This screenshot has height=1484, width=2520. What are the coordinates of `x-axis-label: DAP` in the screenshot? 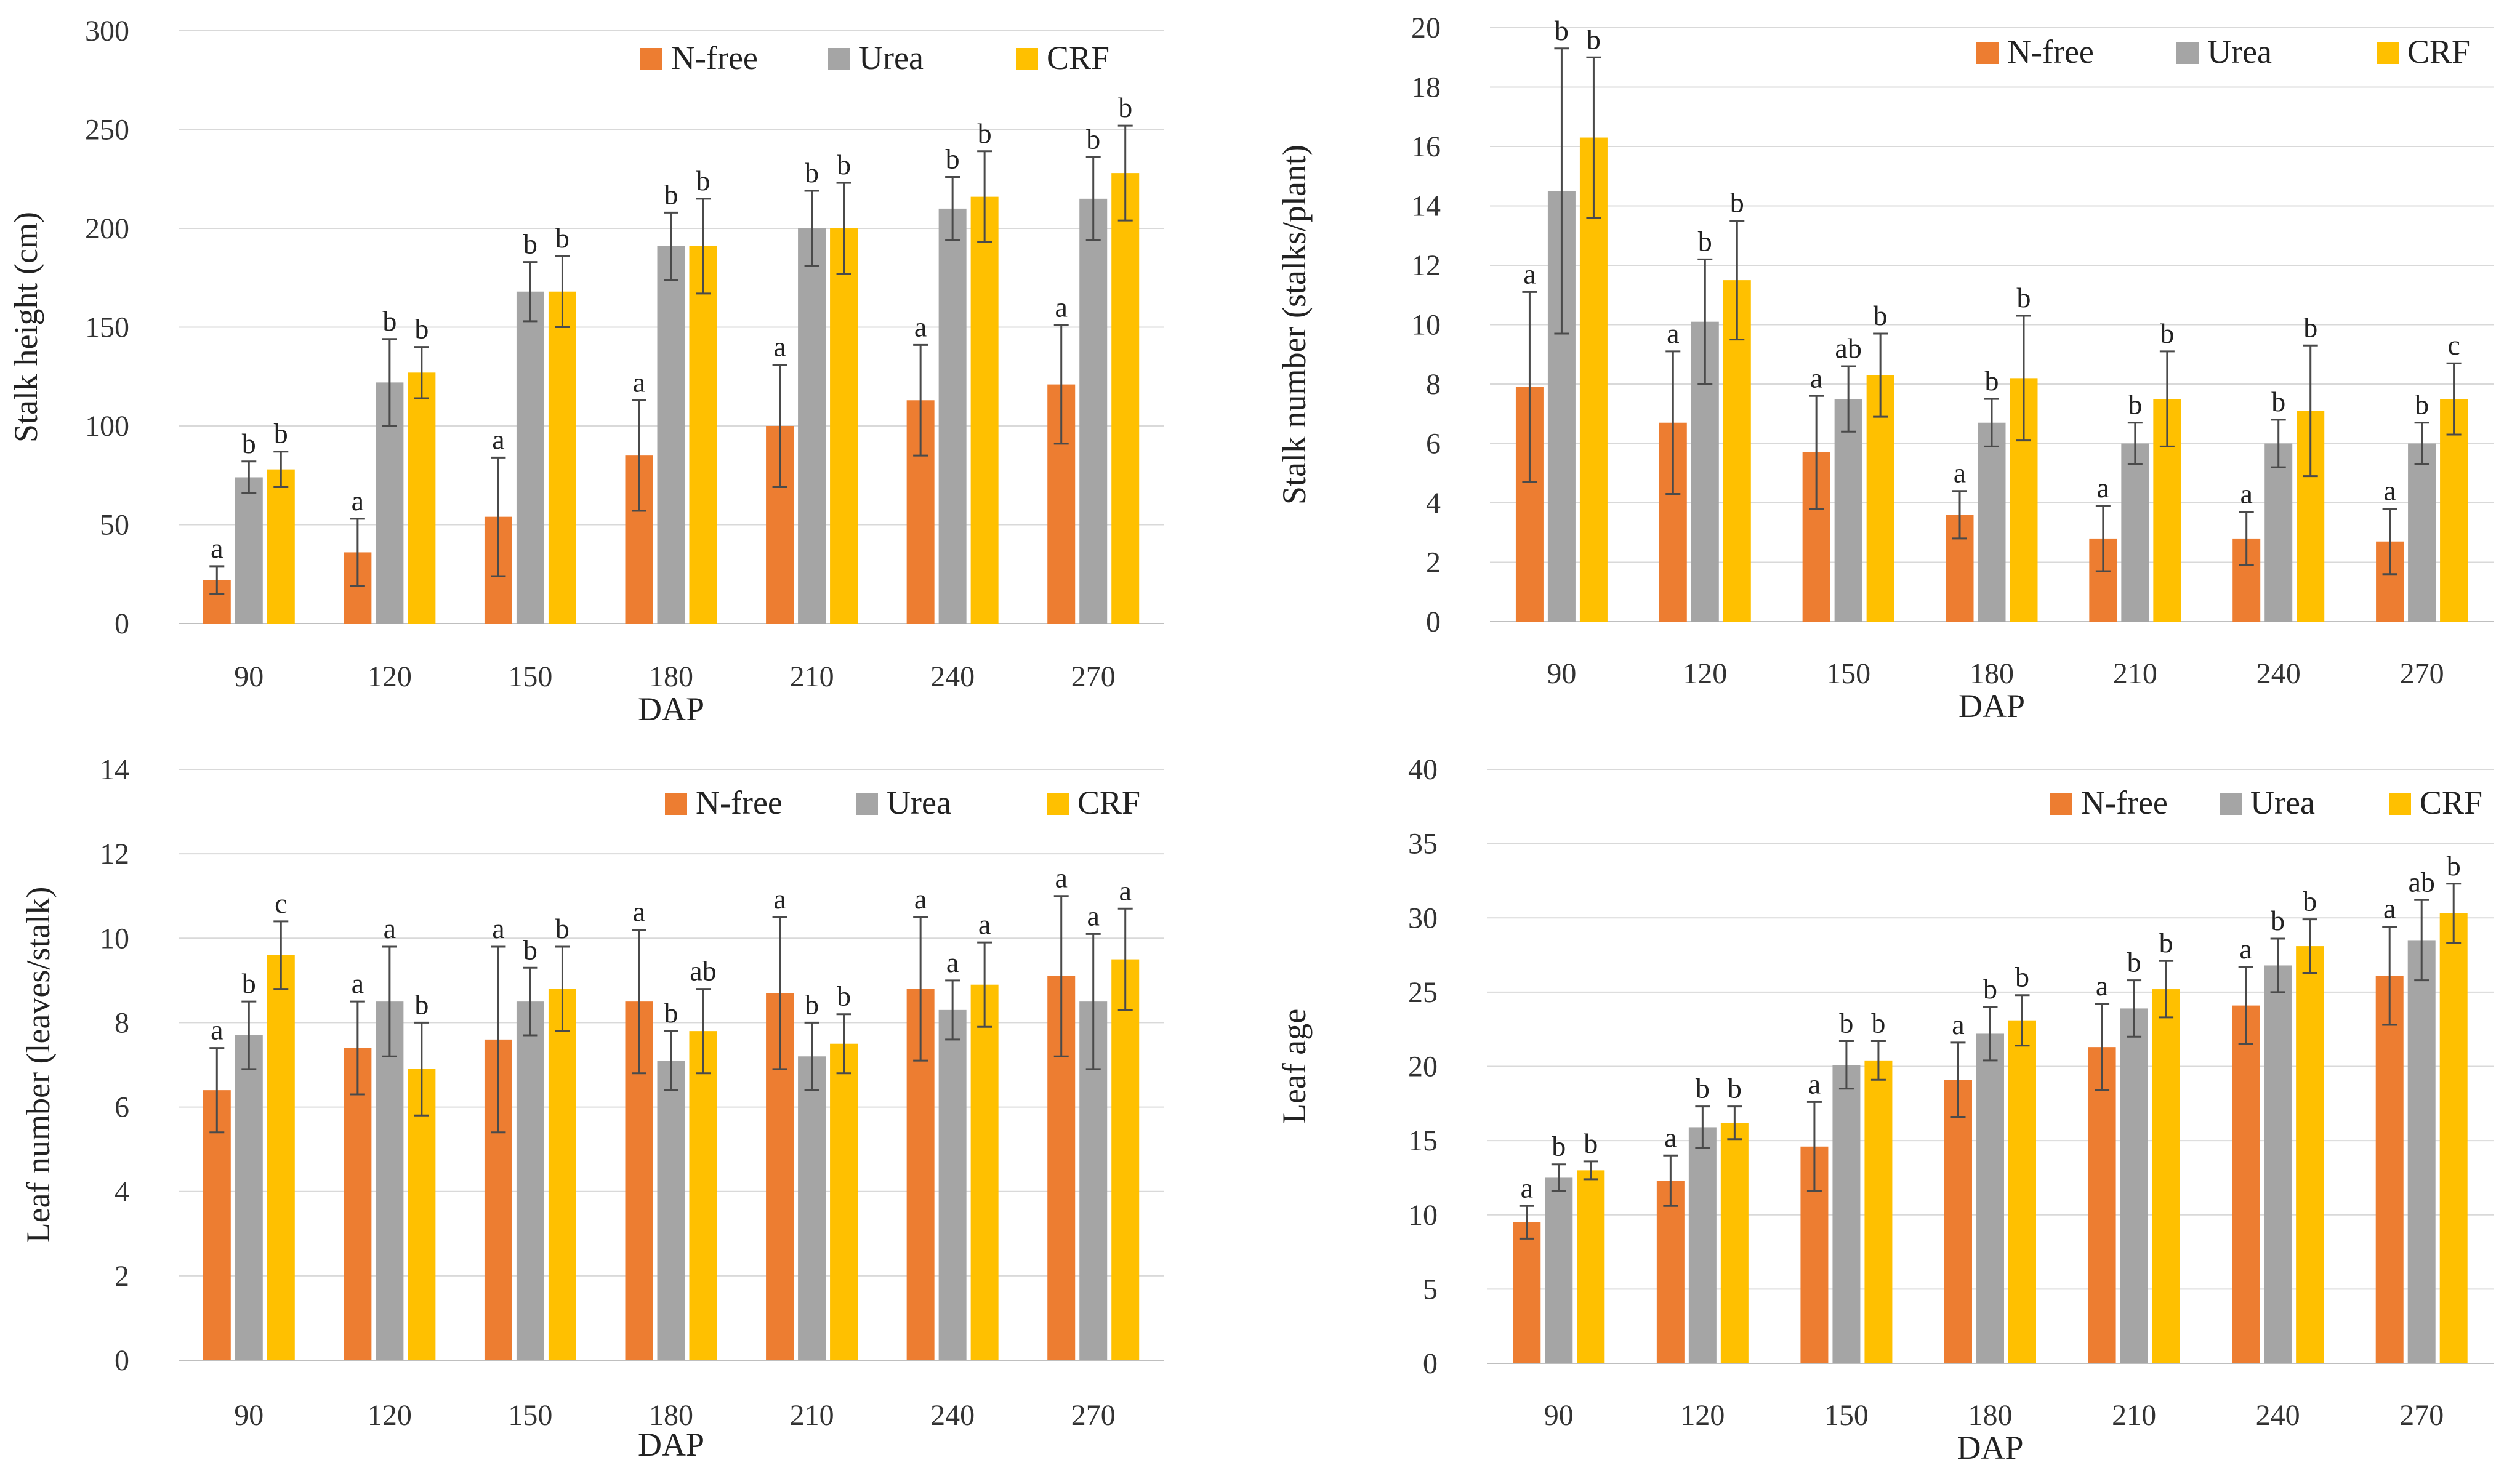 It's located at (671, 1444).